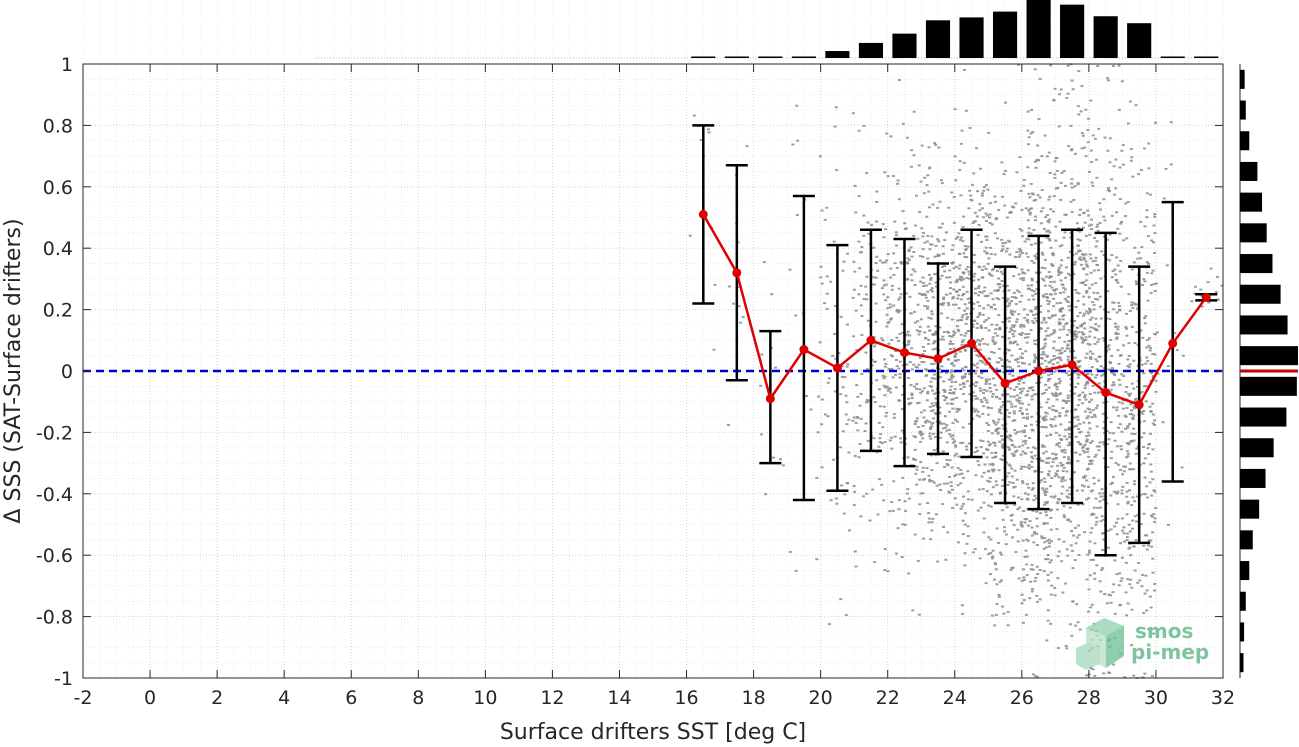 The height and width of the screenshot is (747, 1299). I want to click on y-hist-bar, so click(1263, 417).